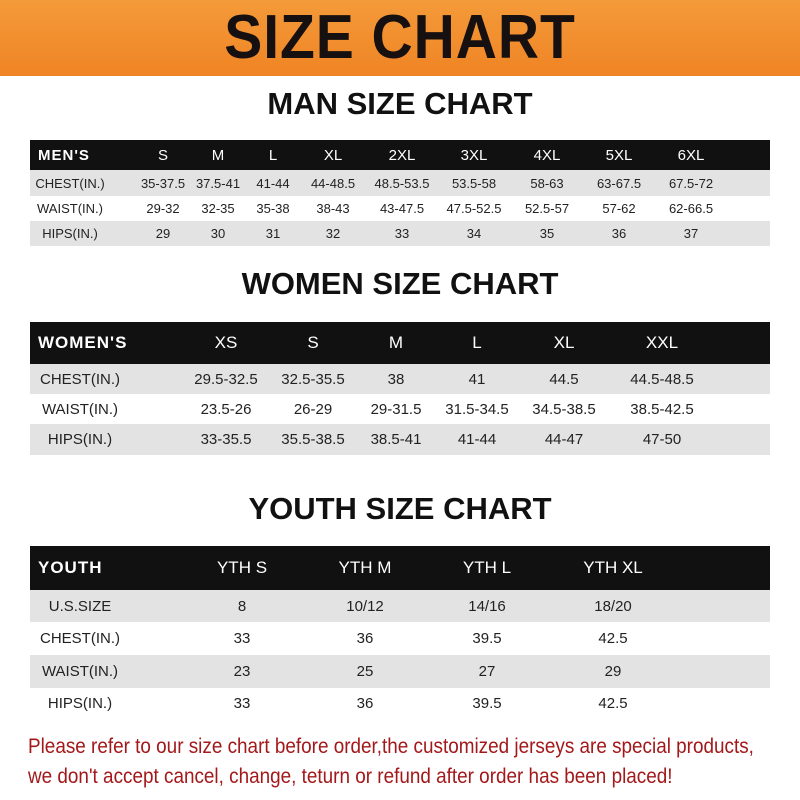 This screenshot has width=800, height=800. What do you see at coordinates (547, 208) in the screenshot?
I see `size-value: 52.5-57` at bounding box center [547, 208].